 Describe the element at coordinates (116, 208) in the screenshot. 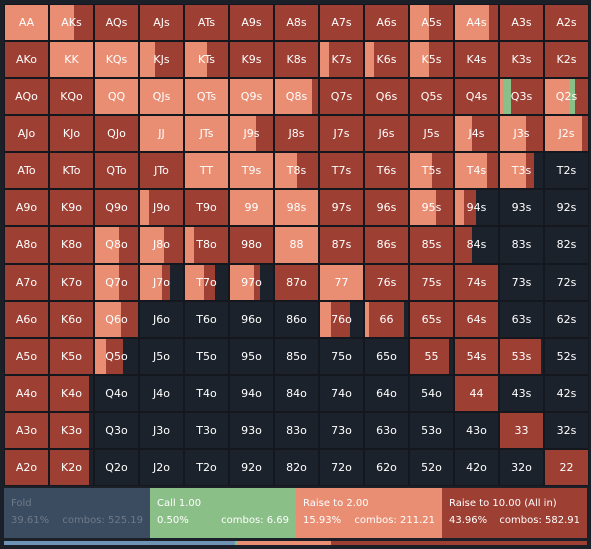

I see `hand-cell: Q9o` at that location.